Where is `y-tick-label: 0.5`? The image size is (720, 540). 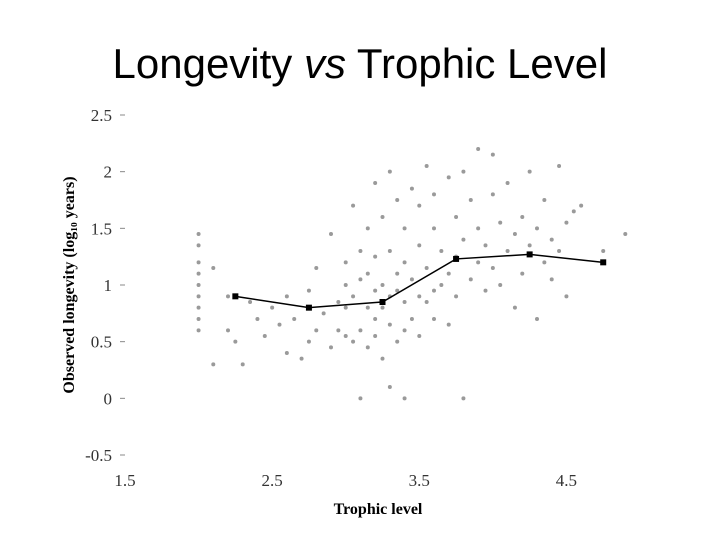
y-tick-label: 0.5 is located at coordinates (101, 342).